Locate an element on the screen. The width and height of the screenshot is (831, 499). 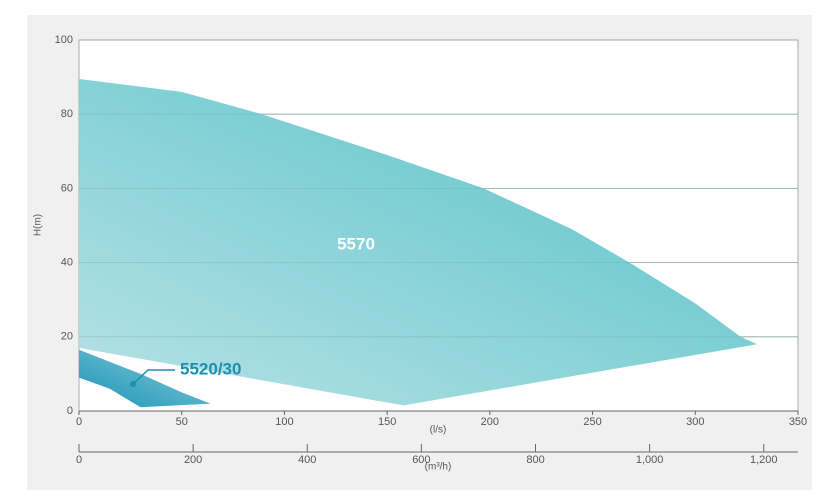
leader-dot is located at coordinates (133, 384).